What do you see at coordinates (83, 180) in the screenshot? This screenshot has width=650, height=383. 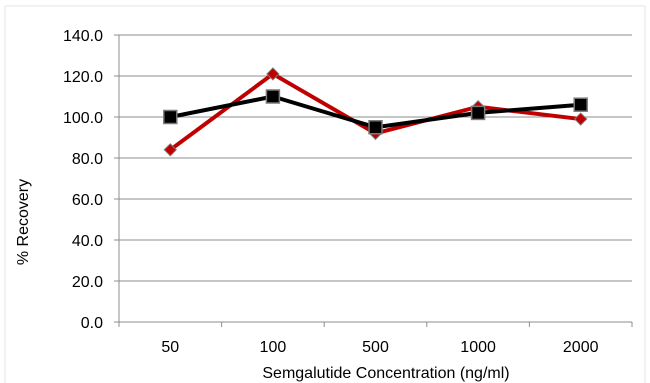 I see `y-tick-labels: 0.0 20.0 40.0 60.0 80.0 100.0 120.0 140.0` at bounding box center [83, 180].